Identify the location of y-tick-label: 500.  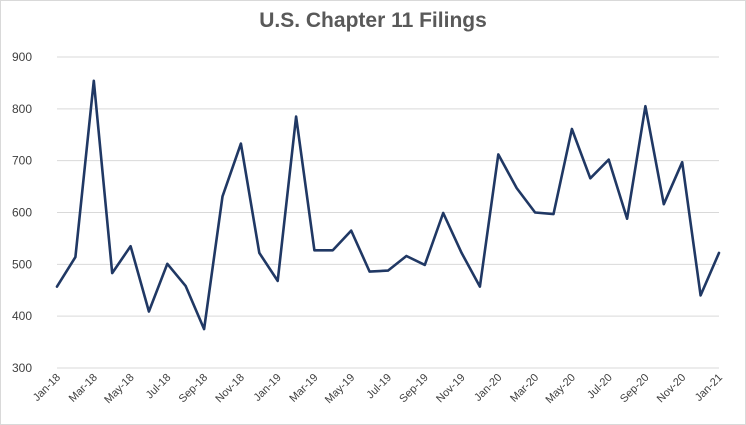
(22, 264).